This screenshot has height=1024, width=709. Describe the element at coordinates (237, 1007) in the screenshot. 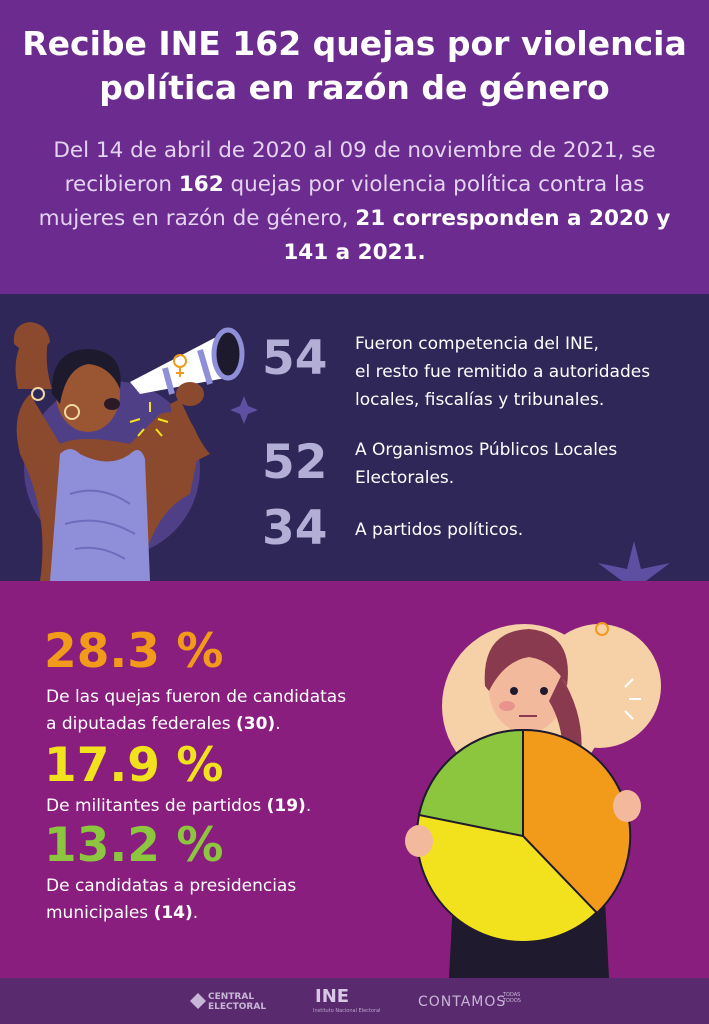

I see `logo-line: ELECTORAL` at that location.